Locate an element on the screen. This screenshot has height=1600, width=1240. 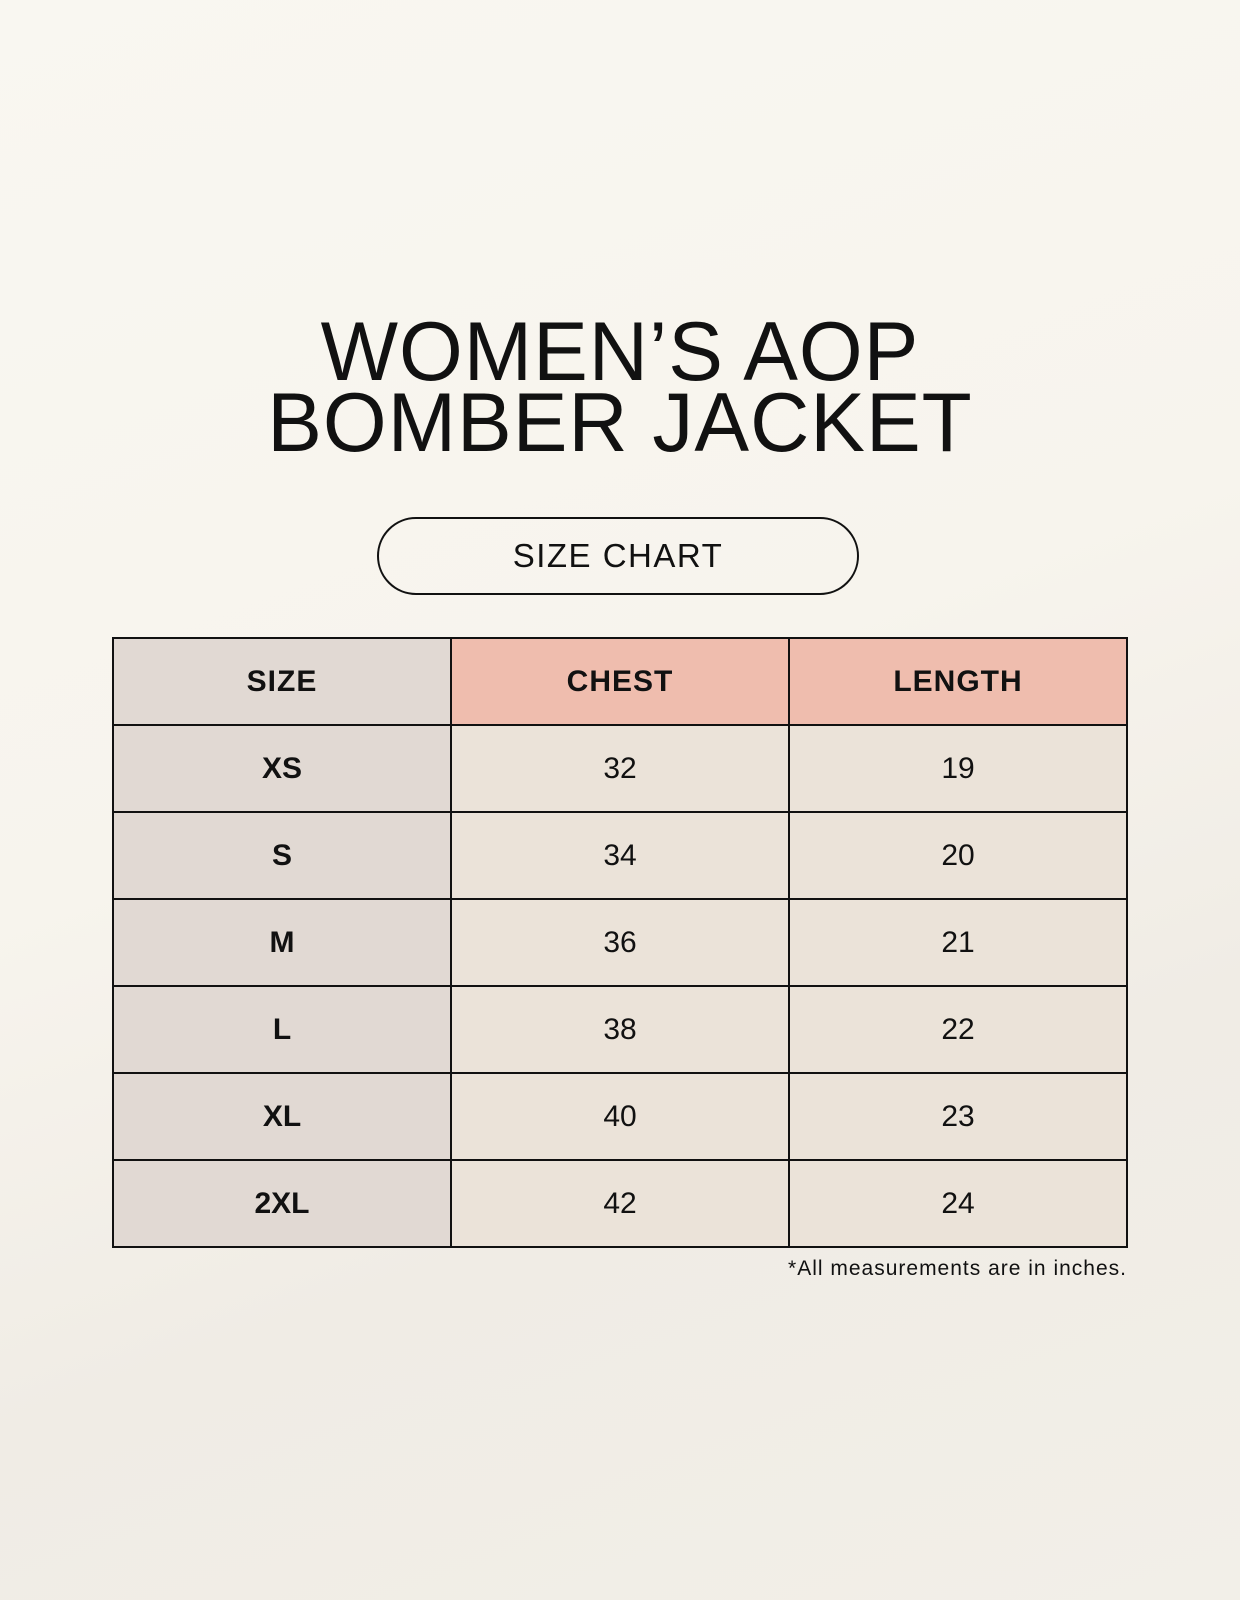
cell-length: 19 is located at coordinates (958, 768).